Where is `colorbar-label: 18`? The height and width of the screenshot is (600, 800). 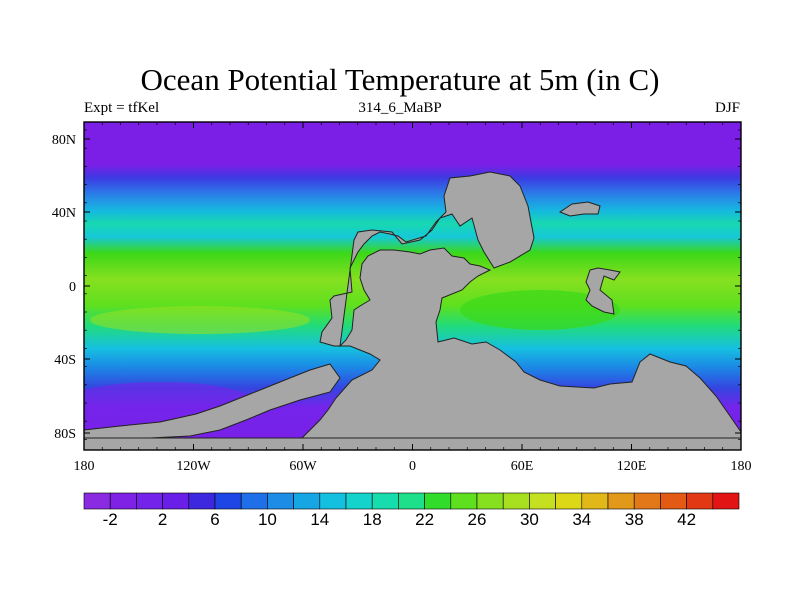
colorbar-label: 18 is located at coordinates (372, 519).